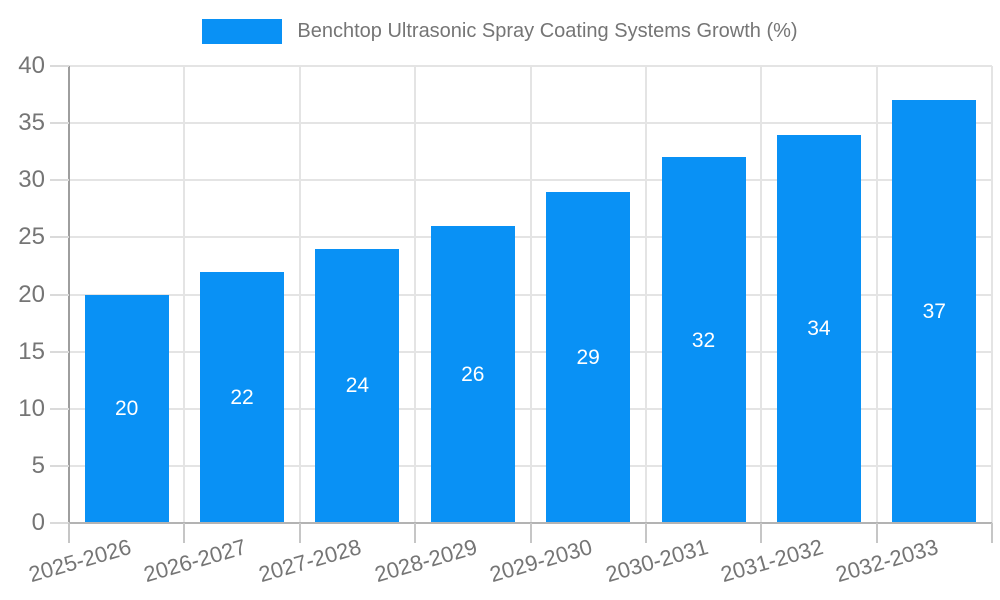 This screenshot has height=600, width=1000. I want to click on bar-value-label: 37, so click(934, 312).